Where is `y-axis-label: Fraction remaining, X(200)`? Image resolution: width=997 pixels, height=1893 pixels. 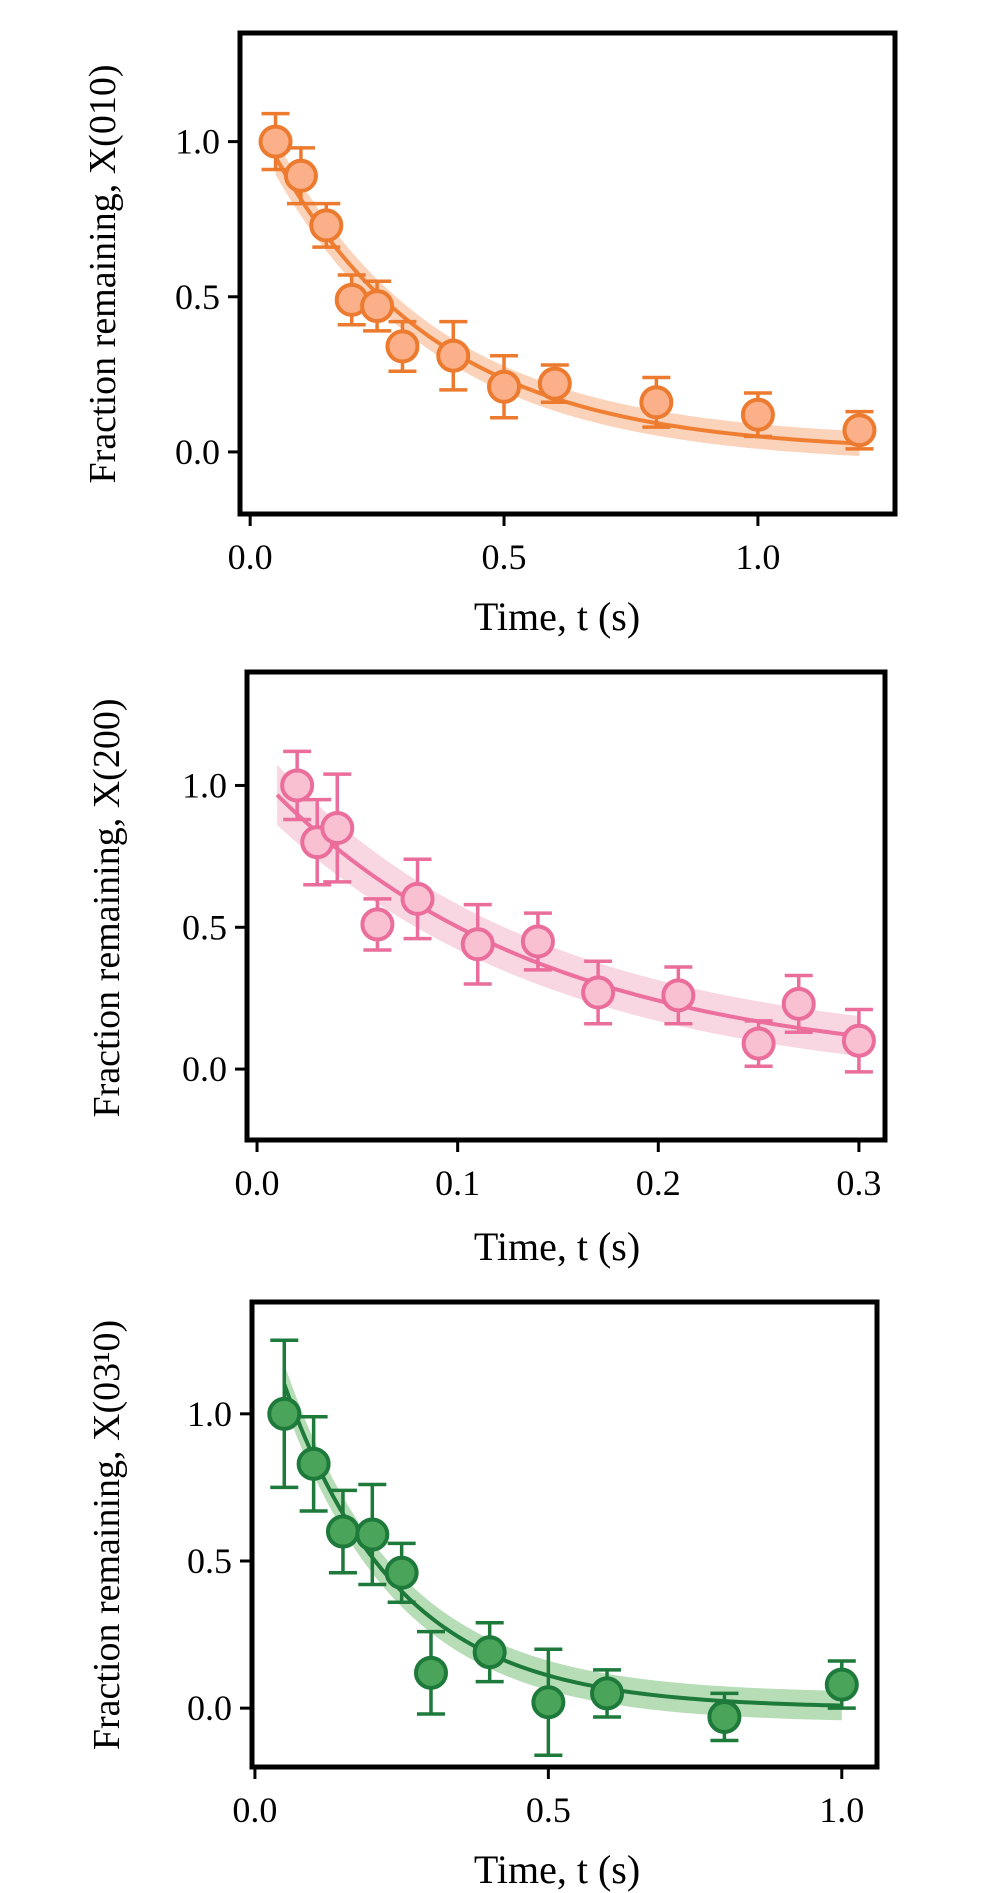 y-axis-label: Fraction remaining, X(200) is located at coordinates (107, 908).